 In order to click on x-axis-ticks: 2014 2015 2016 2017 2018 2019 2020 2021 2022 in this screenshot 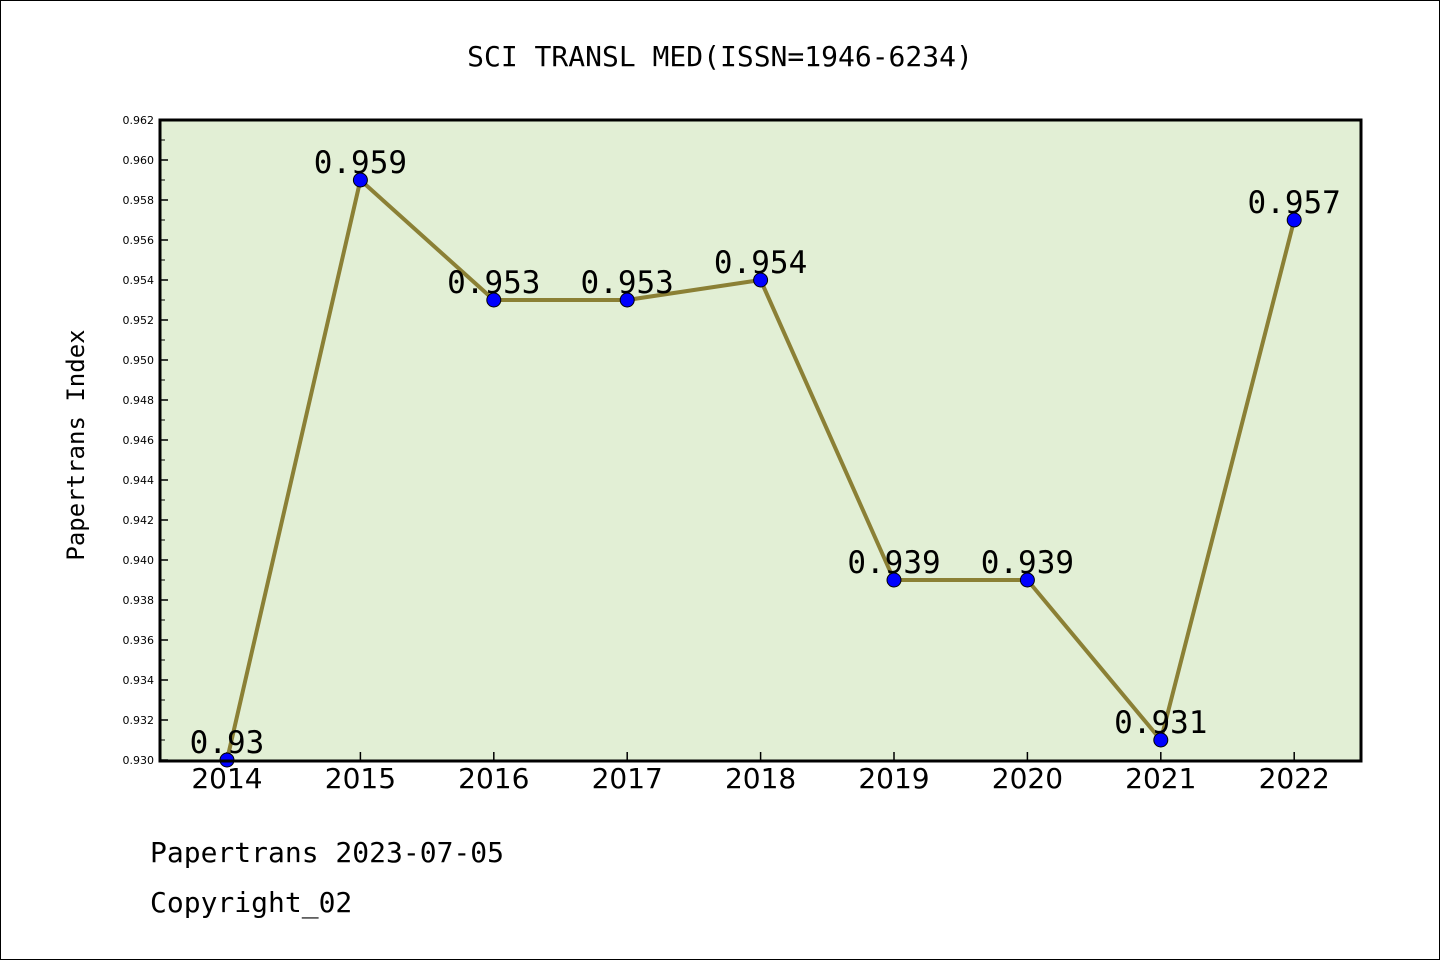, I will do `click(760, 773)`.